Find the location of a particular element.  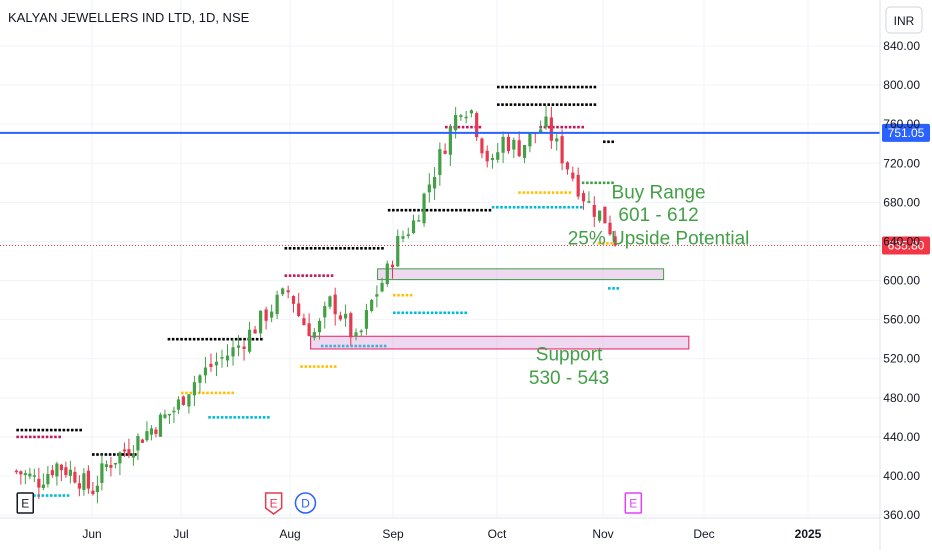

y-tick-label: 720.00 is located at coordinates (901, 163).